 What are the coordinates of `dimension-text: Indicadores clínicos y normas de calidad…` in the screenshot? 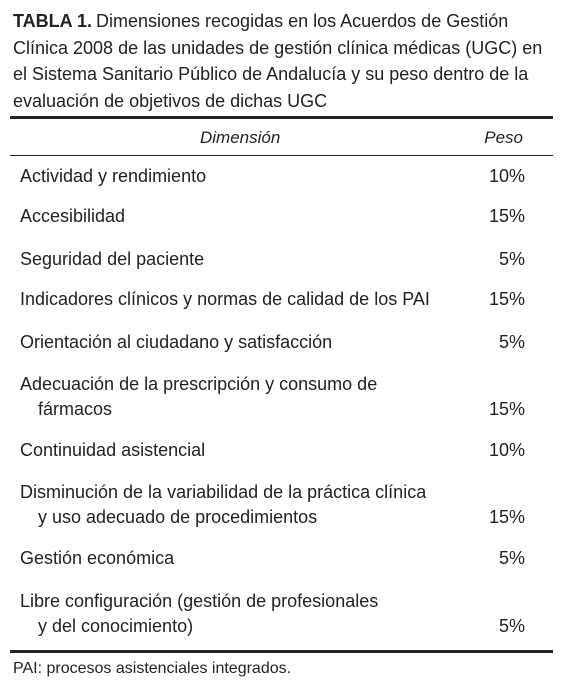 It's located at (225, 299).